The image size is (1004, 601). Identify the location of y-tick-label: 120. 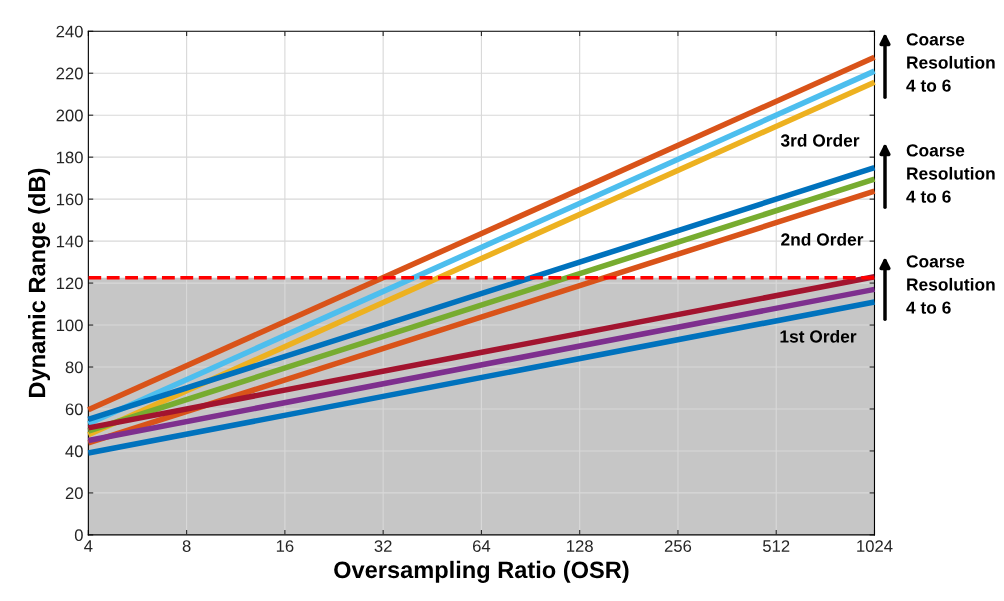
(69, 283).